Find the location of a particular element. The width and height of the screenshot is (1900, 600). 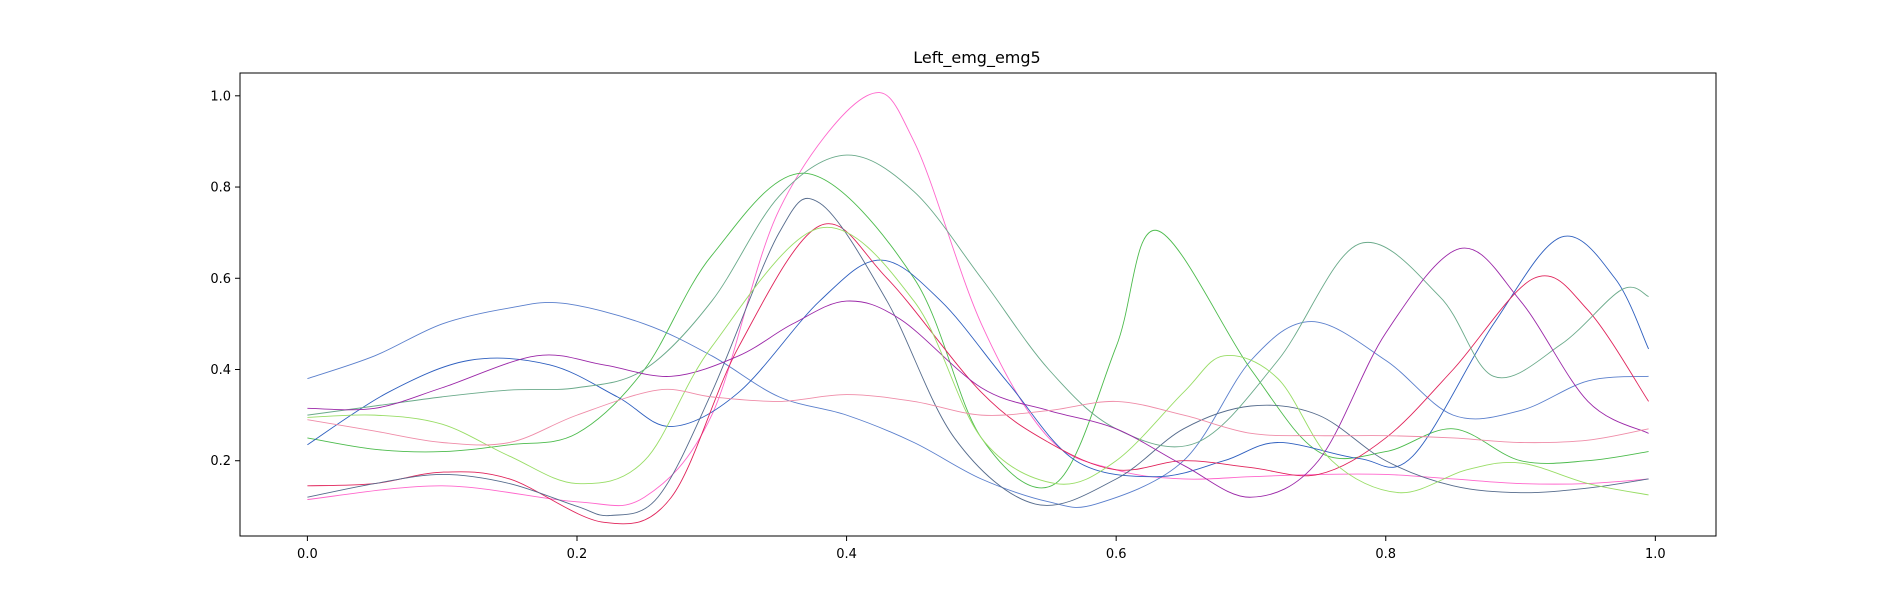

x-tick-label: 1.0 is located at coordinates (1655, 554).